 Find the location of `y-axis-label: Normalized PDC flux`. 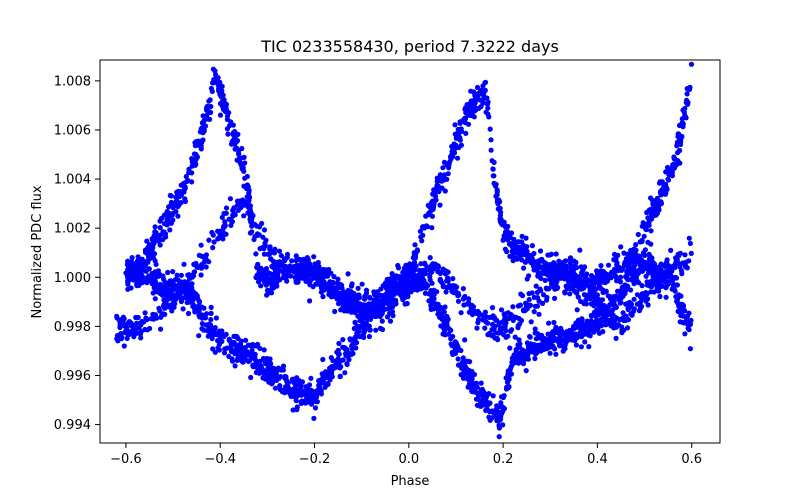

y-axis-label: Normalized PDC flux is located at coordinates (37, 251).